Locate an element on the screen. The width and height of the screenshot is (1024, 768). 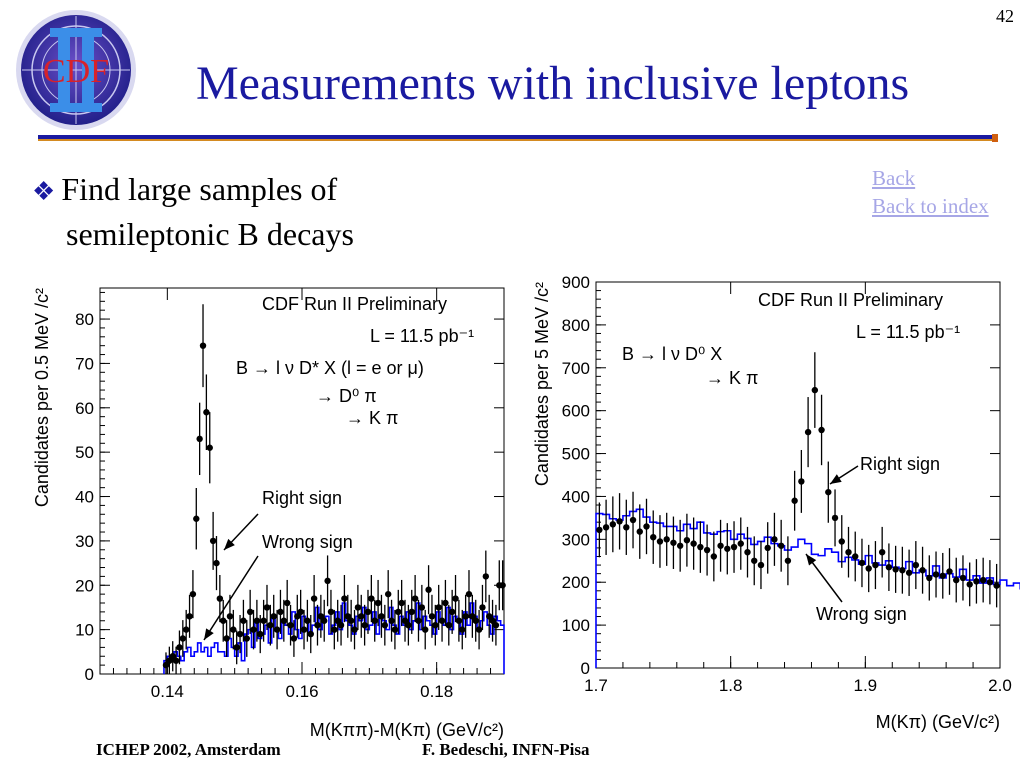
chart-annotation-right-sign: Right sign is located at coordinates (302, 498).